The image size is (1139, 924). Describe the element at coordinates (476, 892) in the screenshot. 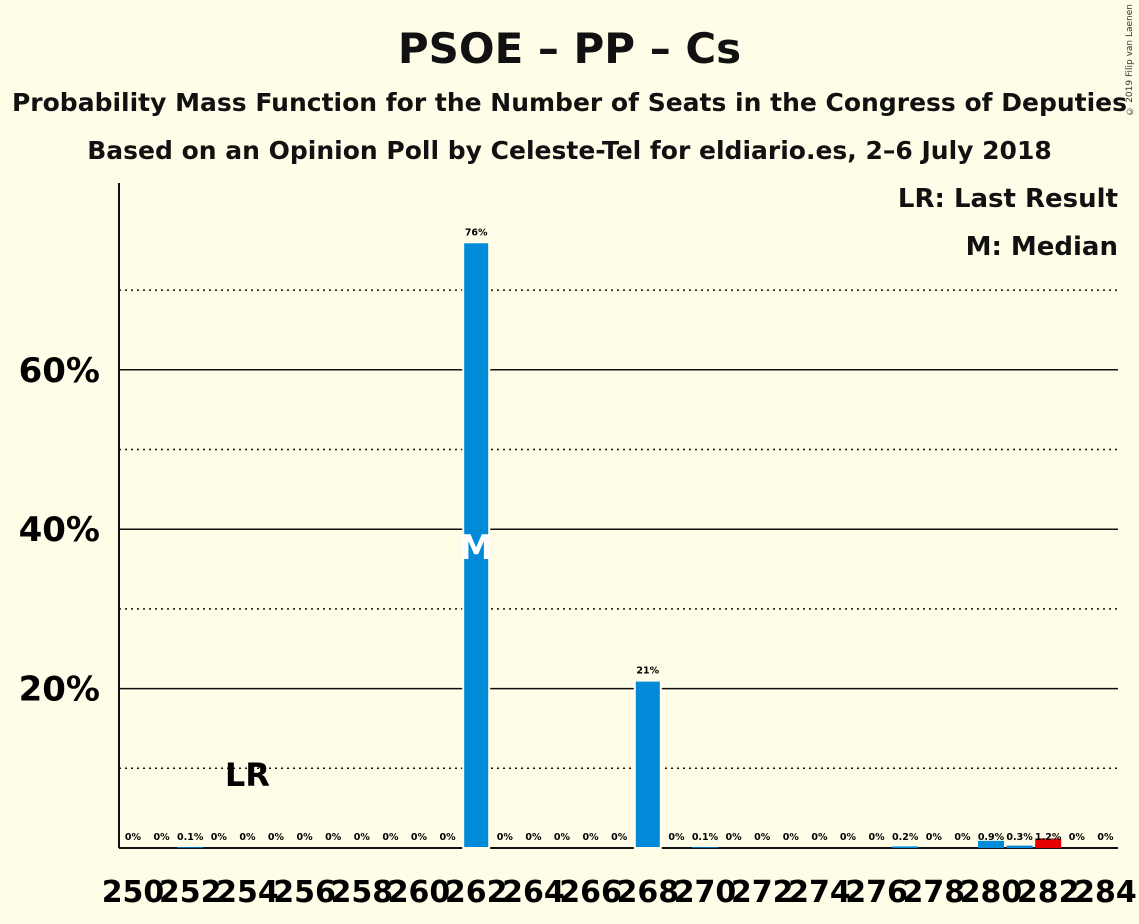

I see `x-tick-label-262: 262` at that location.